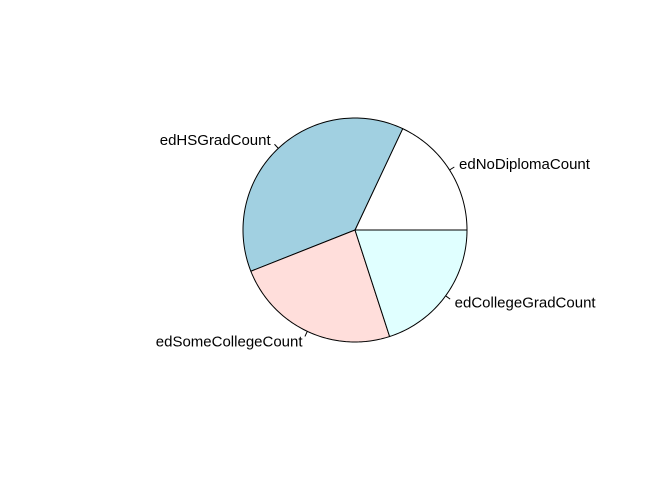  Describe the element at coordinates (216, 140) in the screenshot. I see `pie-label-edHSGradCount: edHSGradCount` at that location.